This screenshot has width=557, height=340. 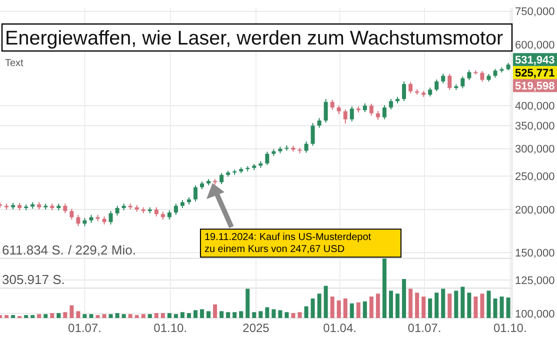 What do you see at coordinates (288, 244) in the screenshot?
I see `annotation: 19.11.2024: Kauf ins US-Musterdepot zu einem Kurs von 247,67 USD` at bounding box center [288, 244].